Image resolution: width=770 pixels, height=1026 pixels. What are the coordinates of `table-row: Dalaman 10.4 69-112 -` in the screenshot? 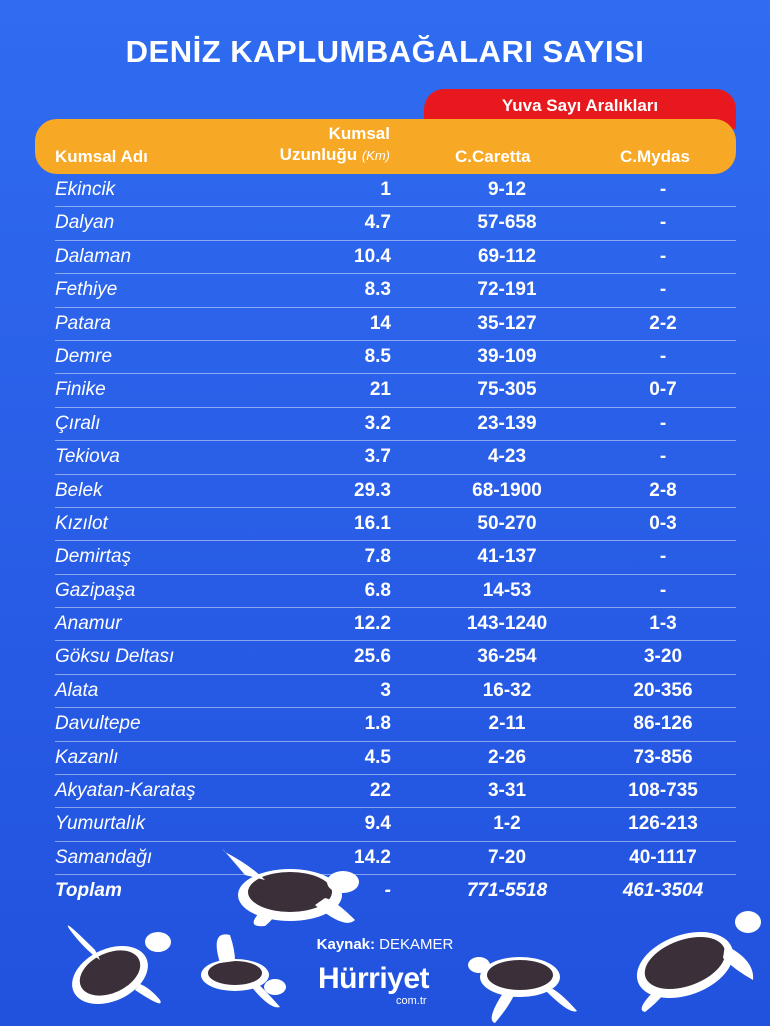 It's located at (395, 258).